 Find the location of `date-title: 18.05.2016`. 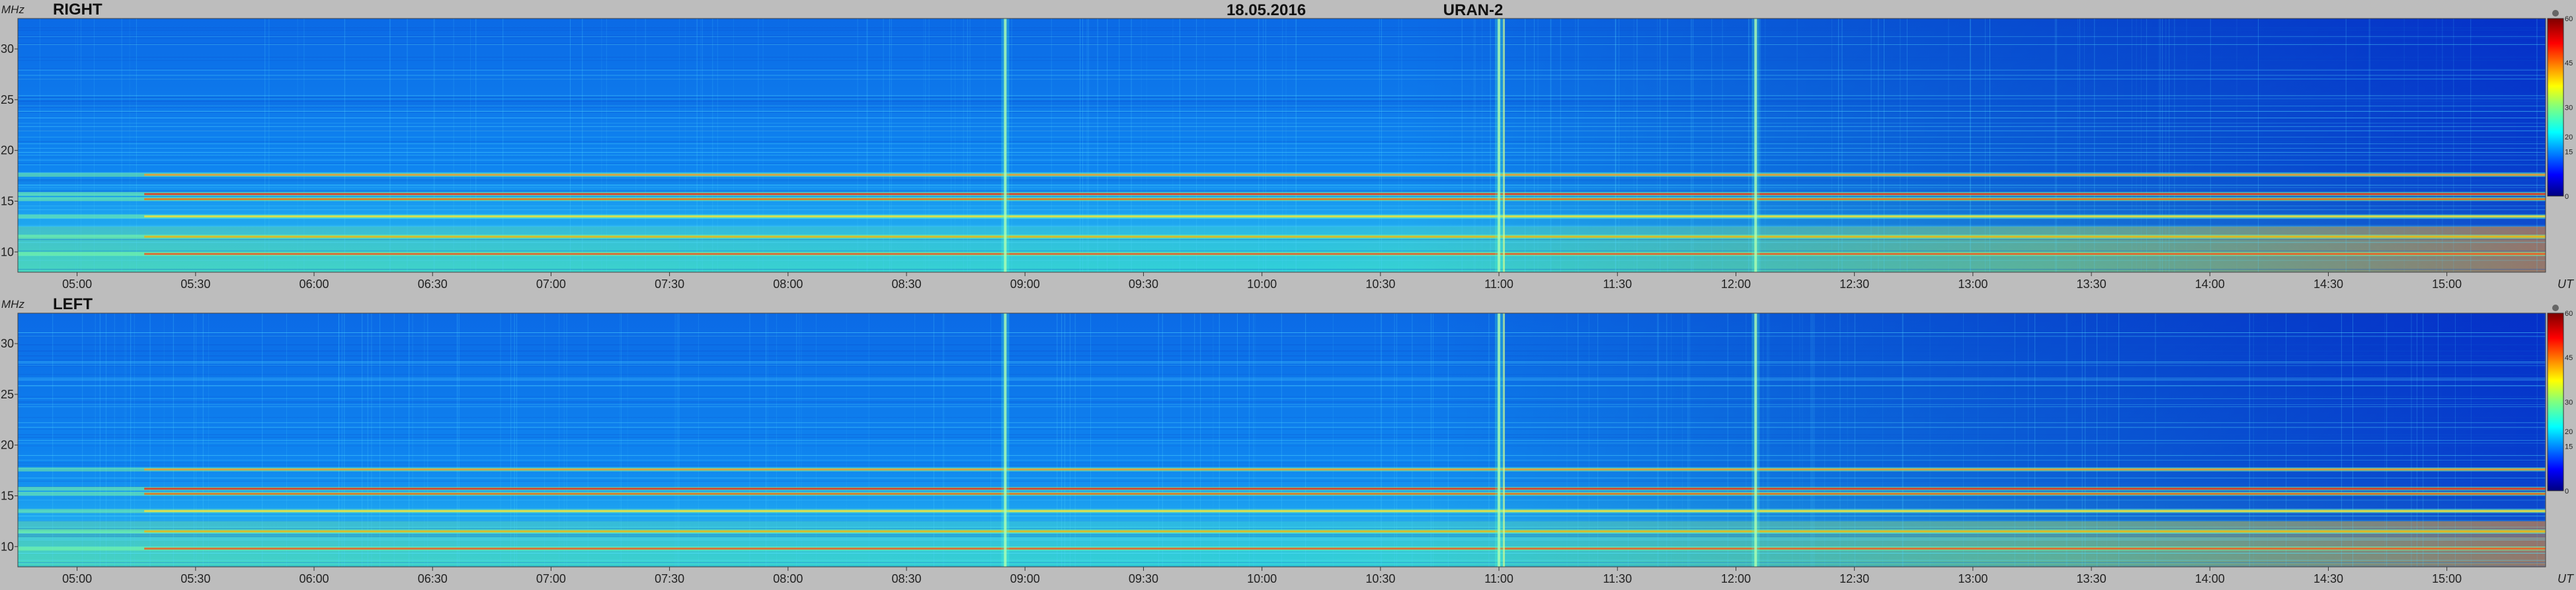

date-title: 18.05.2016 is located at coordinates (1266, 10).